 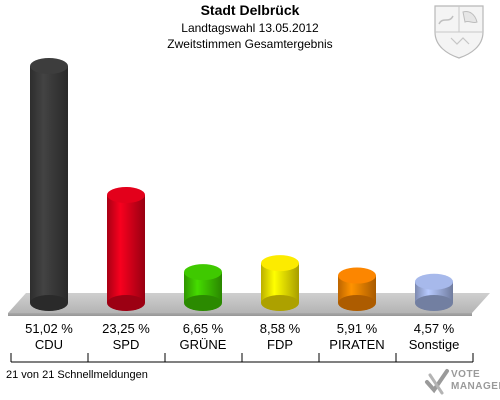 What do you see at coordinates (437, 382) in the screenshot?
I see `checkmark-icon` at bounding box center [437, 382].